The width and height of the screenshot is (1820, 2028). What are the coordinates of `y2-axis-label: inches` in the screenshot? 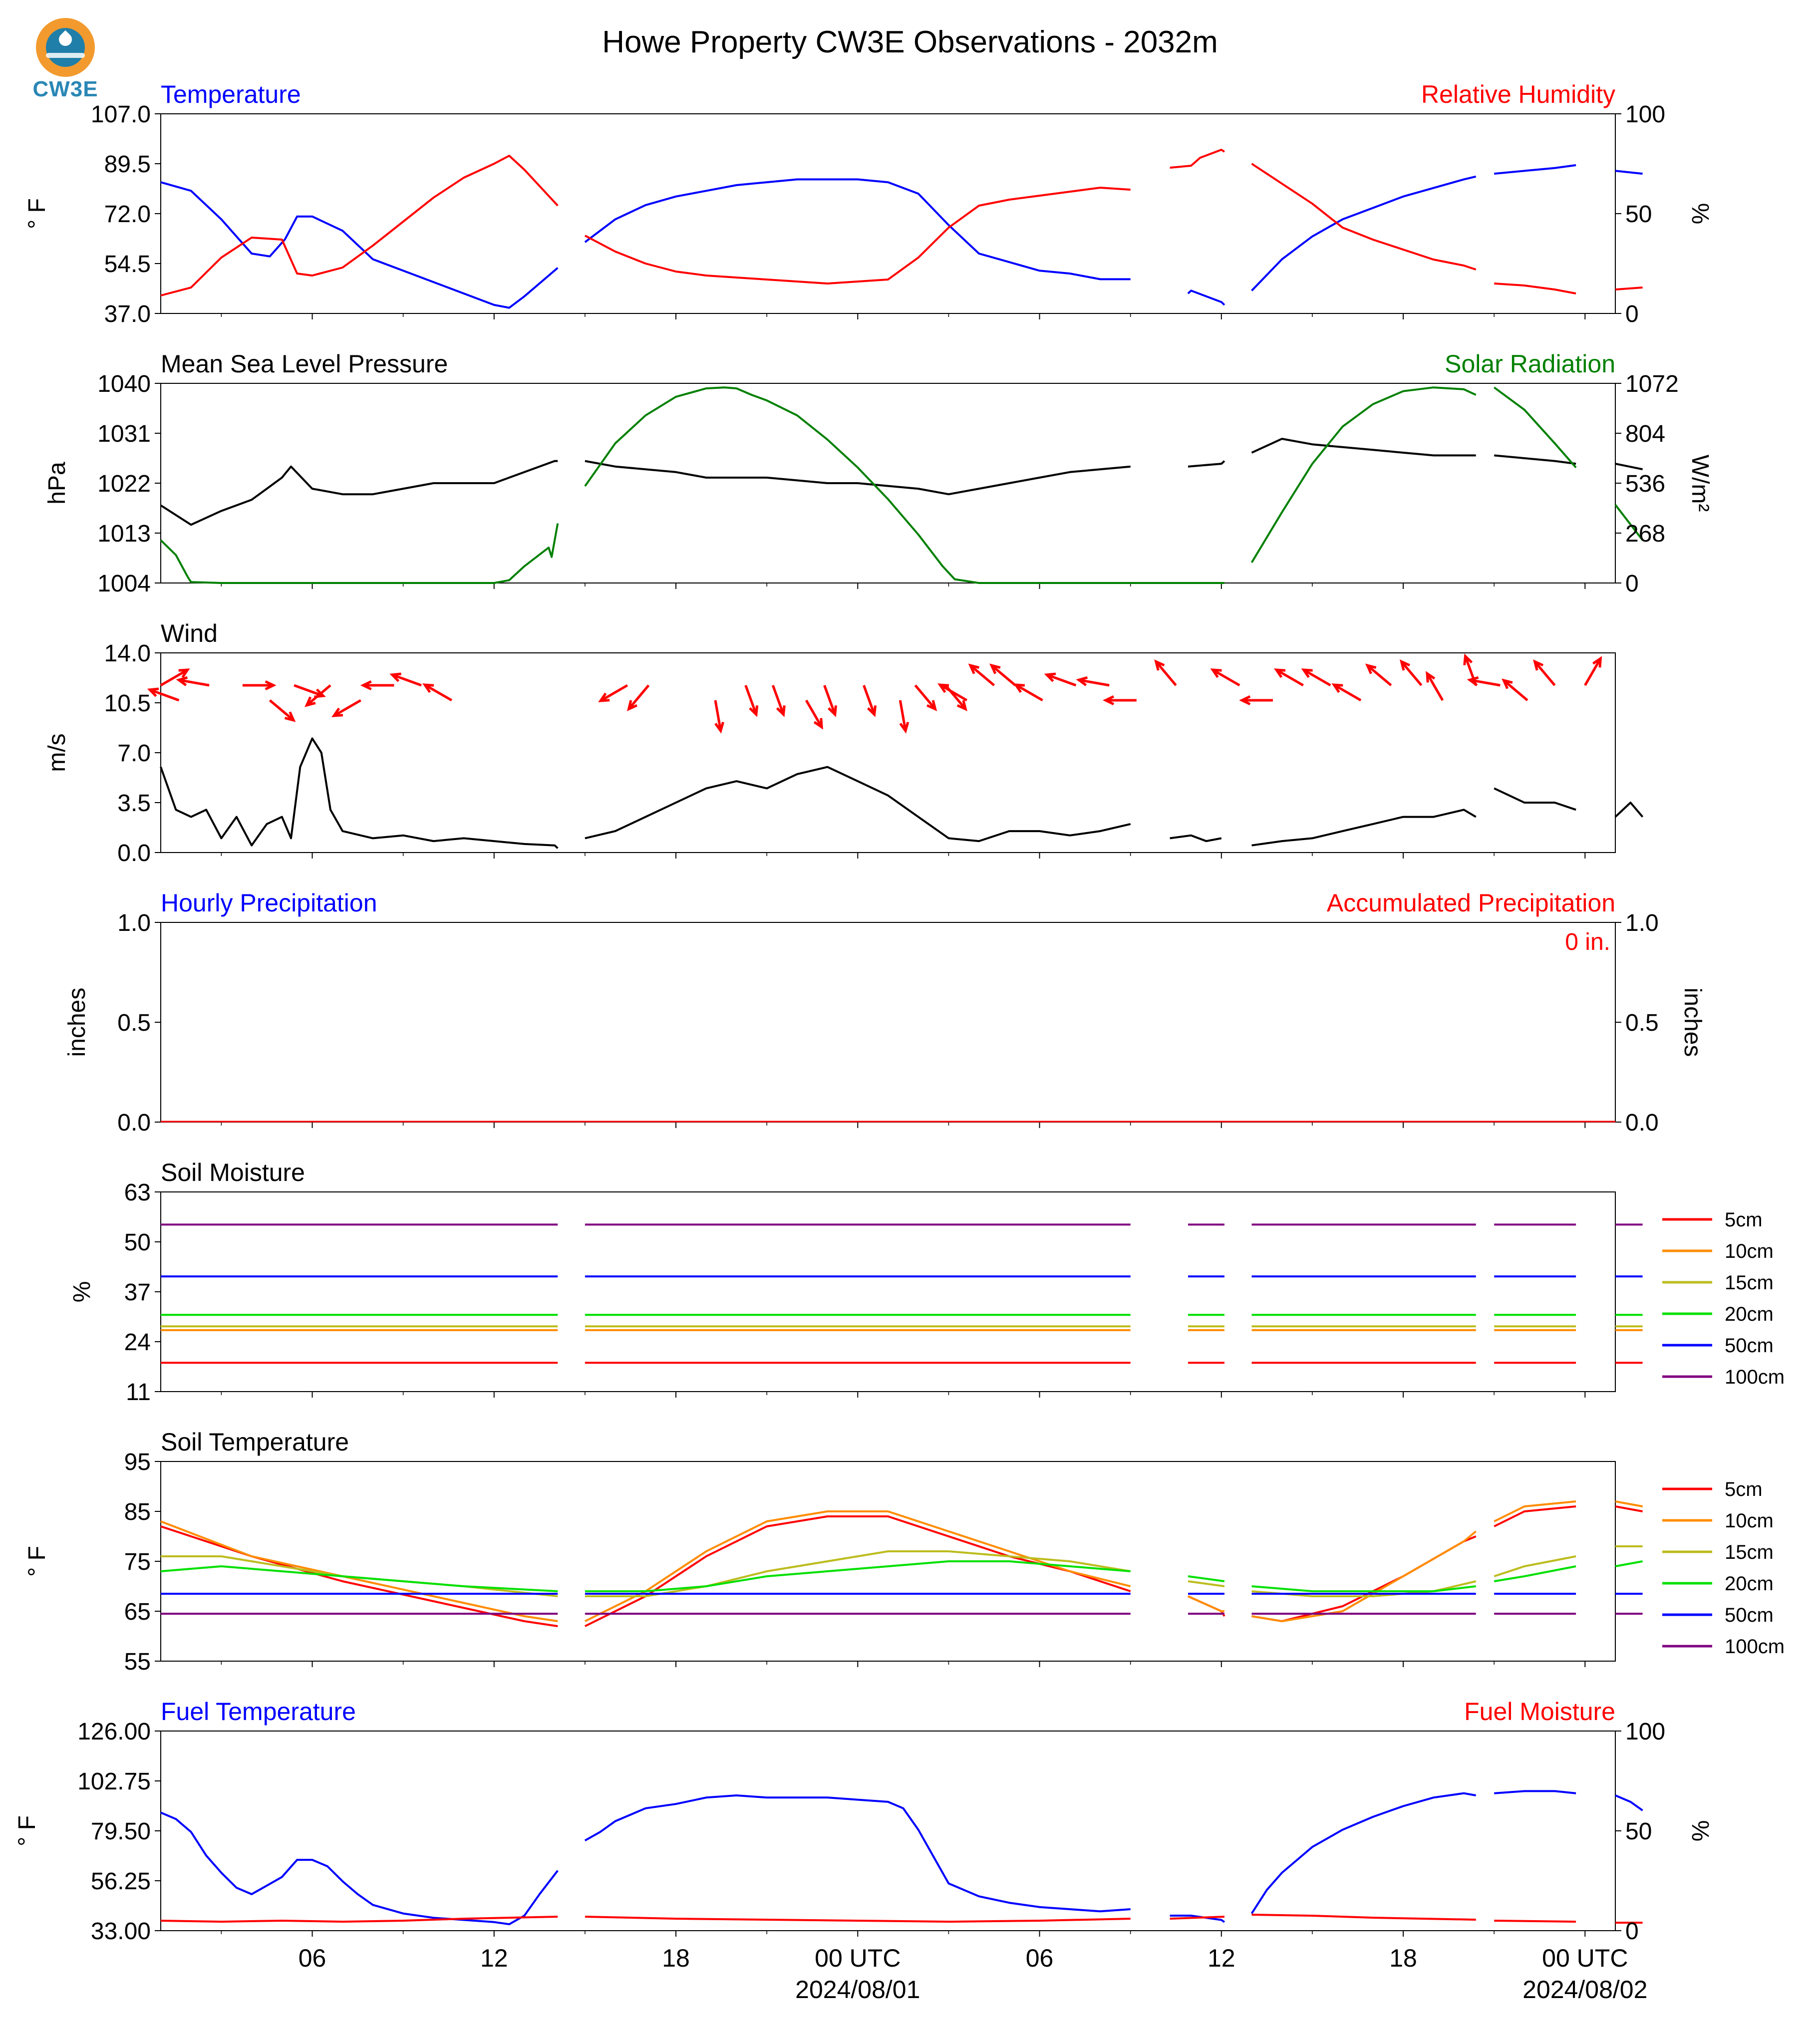 It's located at (1692, 1022).